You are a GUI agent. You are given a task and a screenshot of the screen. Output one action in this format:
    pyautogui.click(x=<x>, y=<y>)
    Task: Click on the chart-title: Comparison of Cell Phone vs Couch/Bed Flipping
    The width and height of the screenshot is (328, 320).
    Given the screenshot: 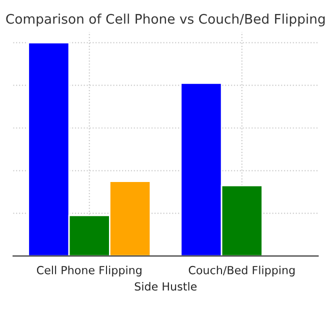 What is the action you would take?
    pyautogui.click(x=165, y=20)
    